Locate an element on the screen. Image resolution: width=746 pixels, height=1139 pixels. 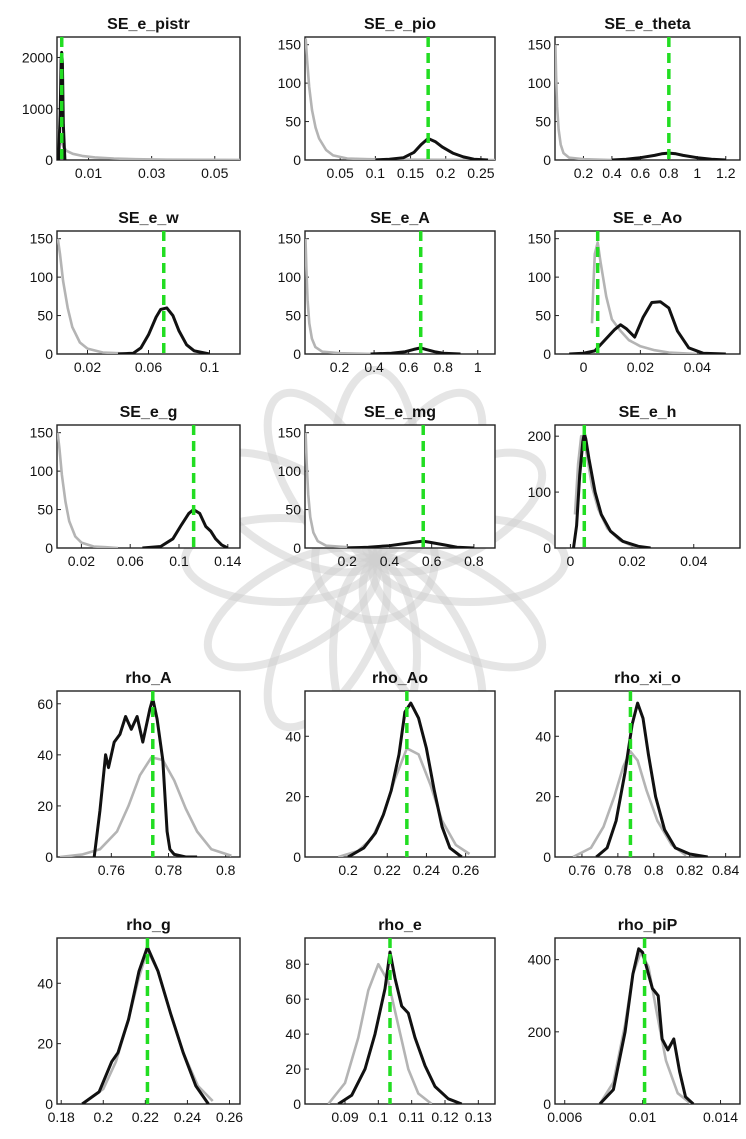
y-tick-label: 80 is located at coordinates (293, 964).